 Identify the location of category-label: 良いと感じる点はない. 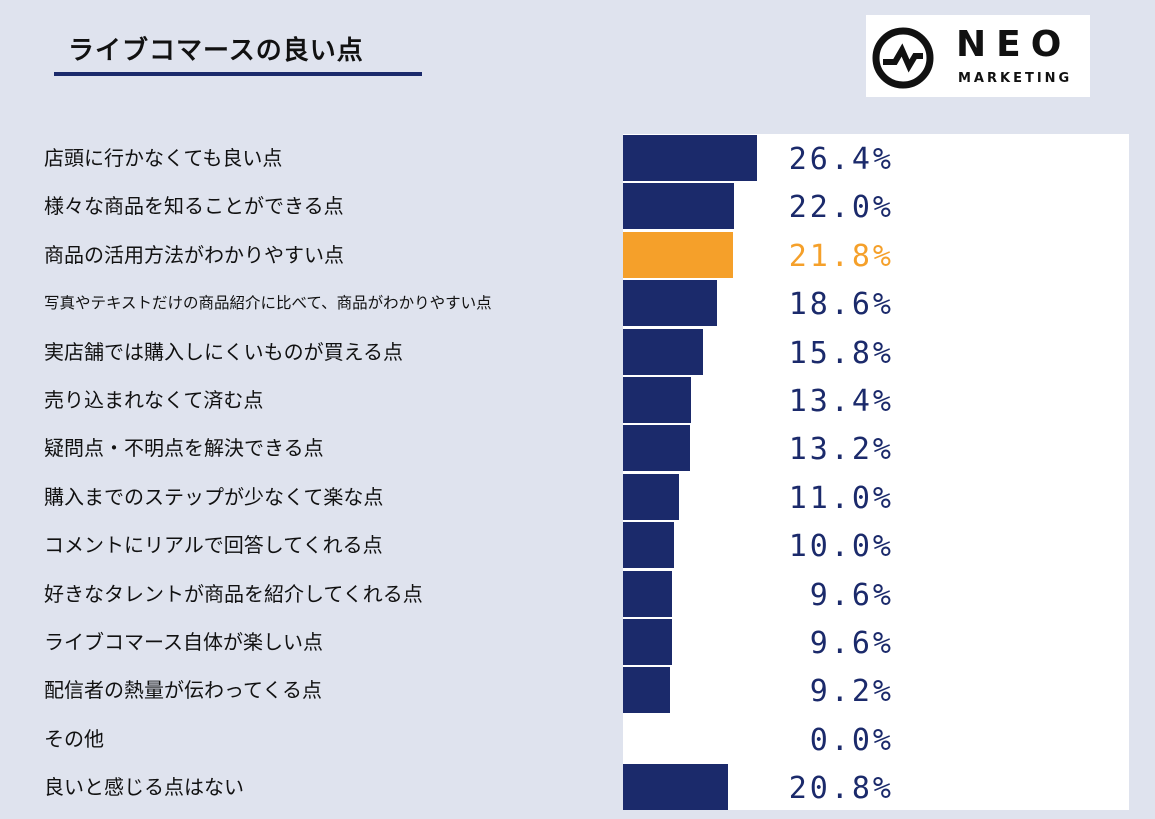
(144, 787).